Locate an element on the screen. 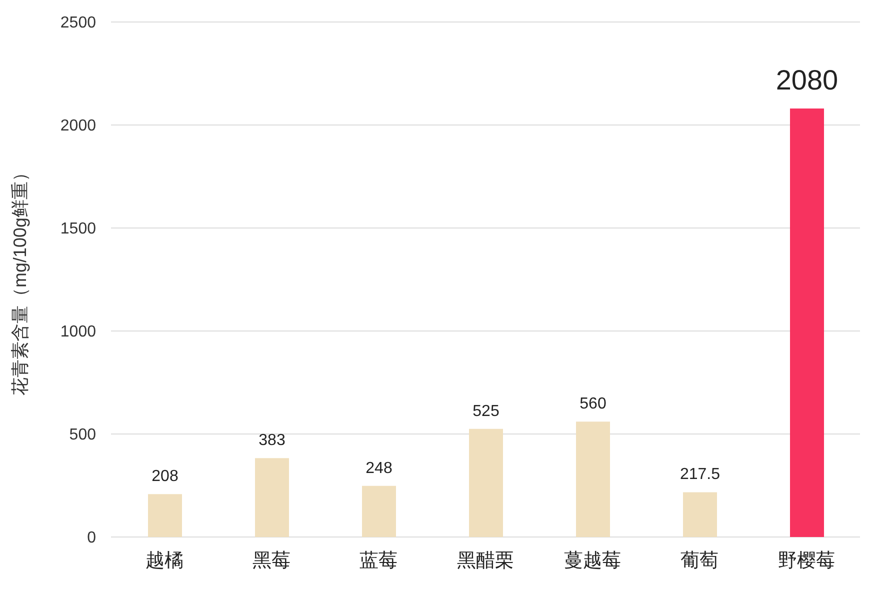 The height and width of the screenshot is (591, 887). y-tick-label: 1500 is located at coordinates (78, 229).